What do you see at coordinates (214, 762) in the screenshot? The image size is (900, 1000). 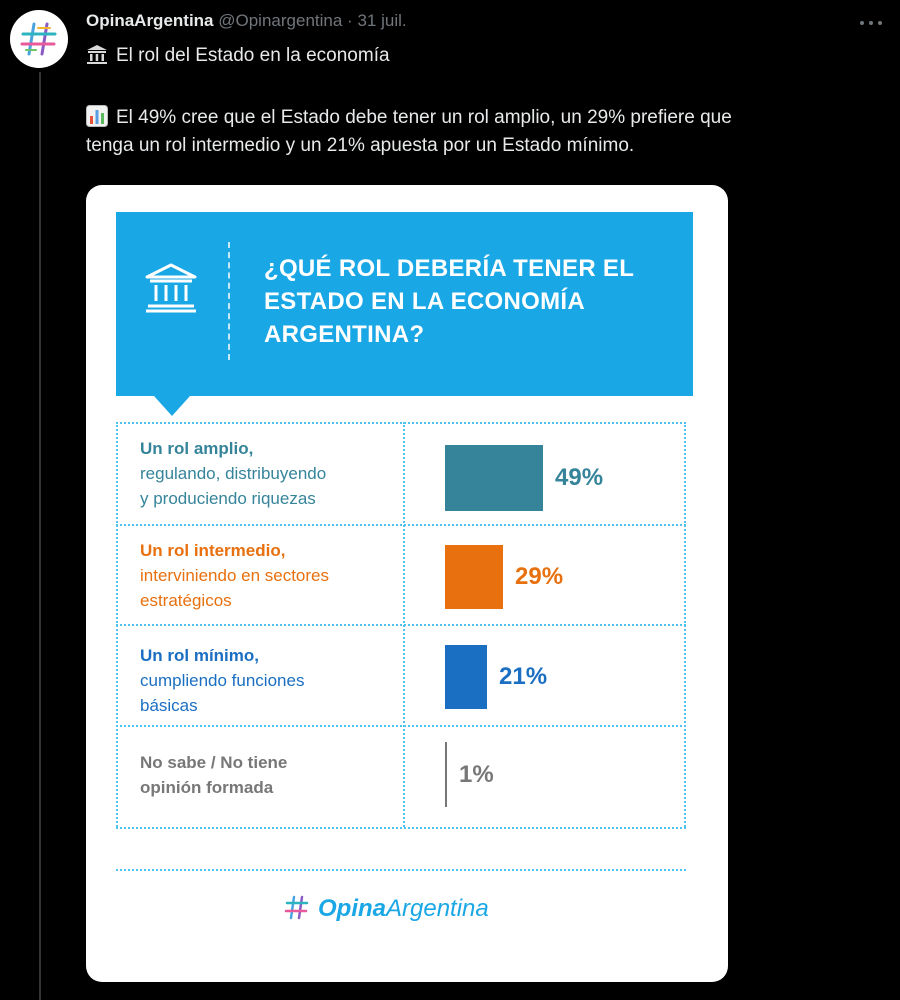 I see `row-title: No sabe / No tiene` at bounding box center [214, 762].